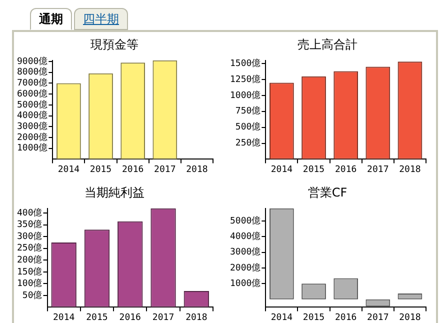  What do you see at coordinates (29, 284) in the screenshot?
I see `y-tick-label: 100億` at bounding box center [29, 284].